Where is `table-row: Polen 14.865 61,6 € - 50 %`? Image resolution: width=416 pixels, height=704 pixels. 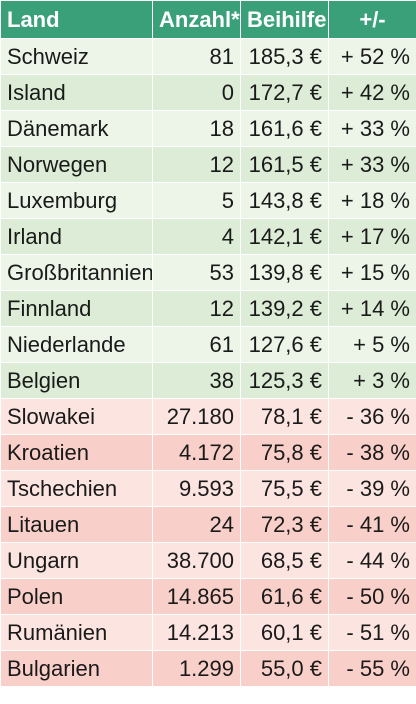
table-row: Polen 14.865 61,6 € - 50 % is located at coordinates (208, 596).